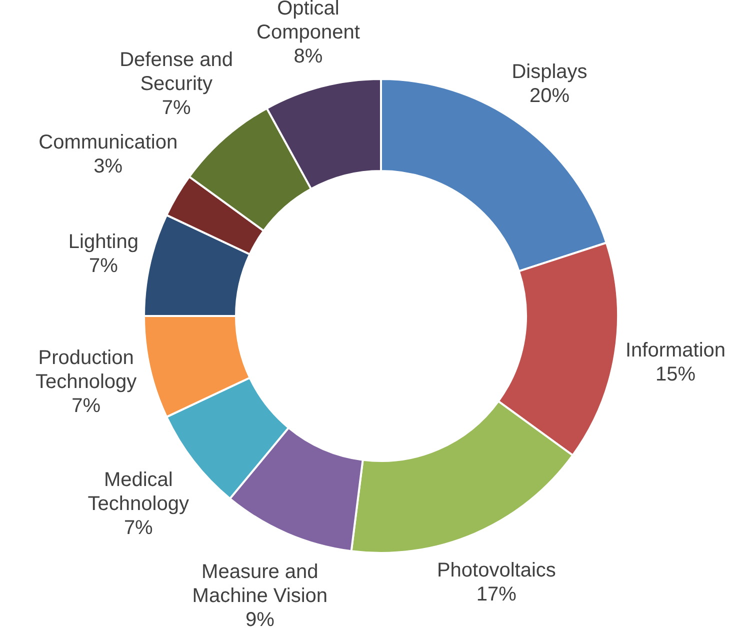 This screenshot has width=744, height=632. I want to click on slice-label: Photovoltaics, so click(496, 571).